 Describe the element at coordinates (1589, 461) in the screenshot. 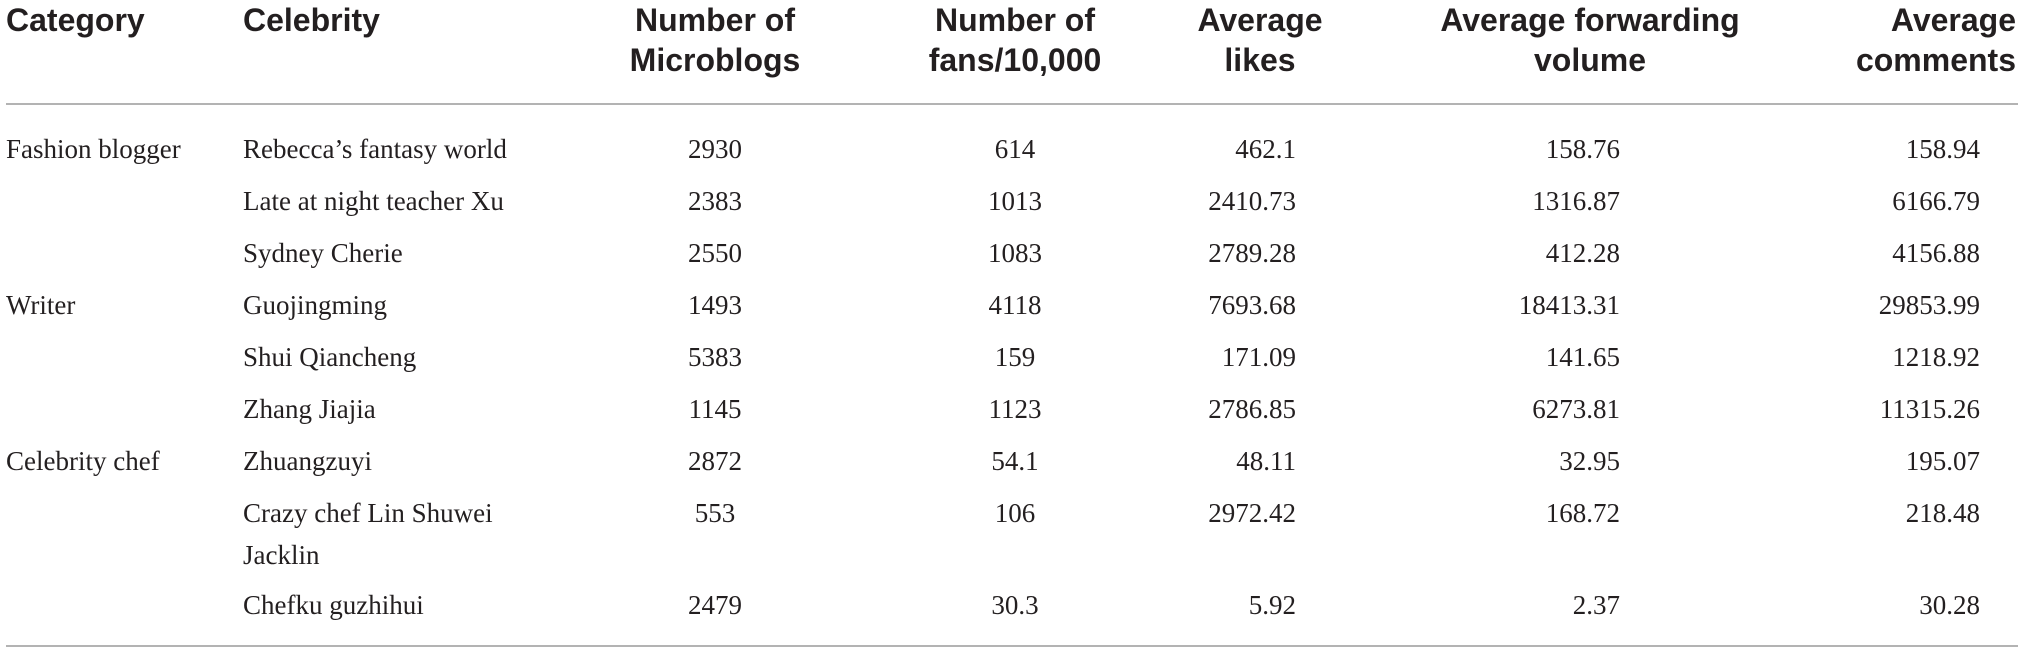

I see `cell-forwarding: 32.95` at that location.